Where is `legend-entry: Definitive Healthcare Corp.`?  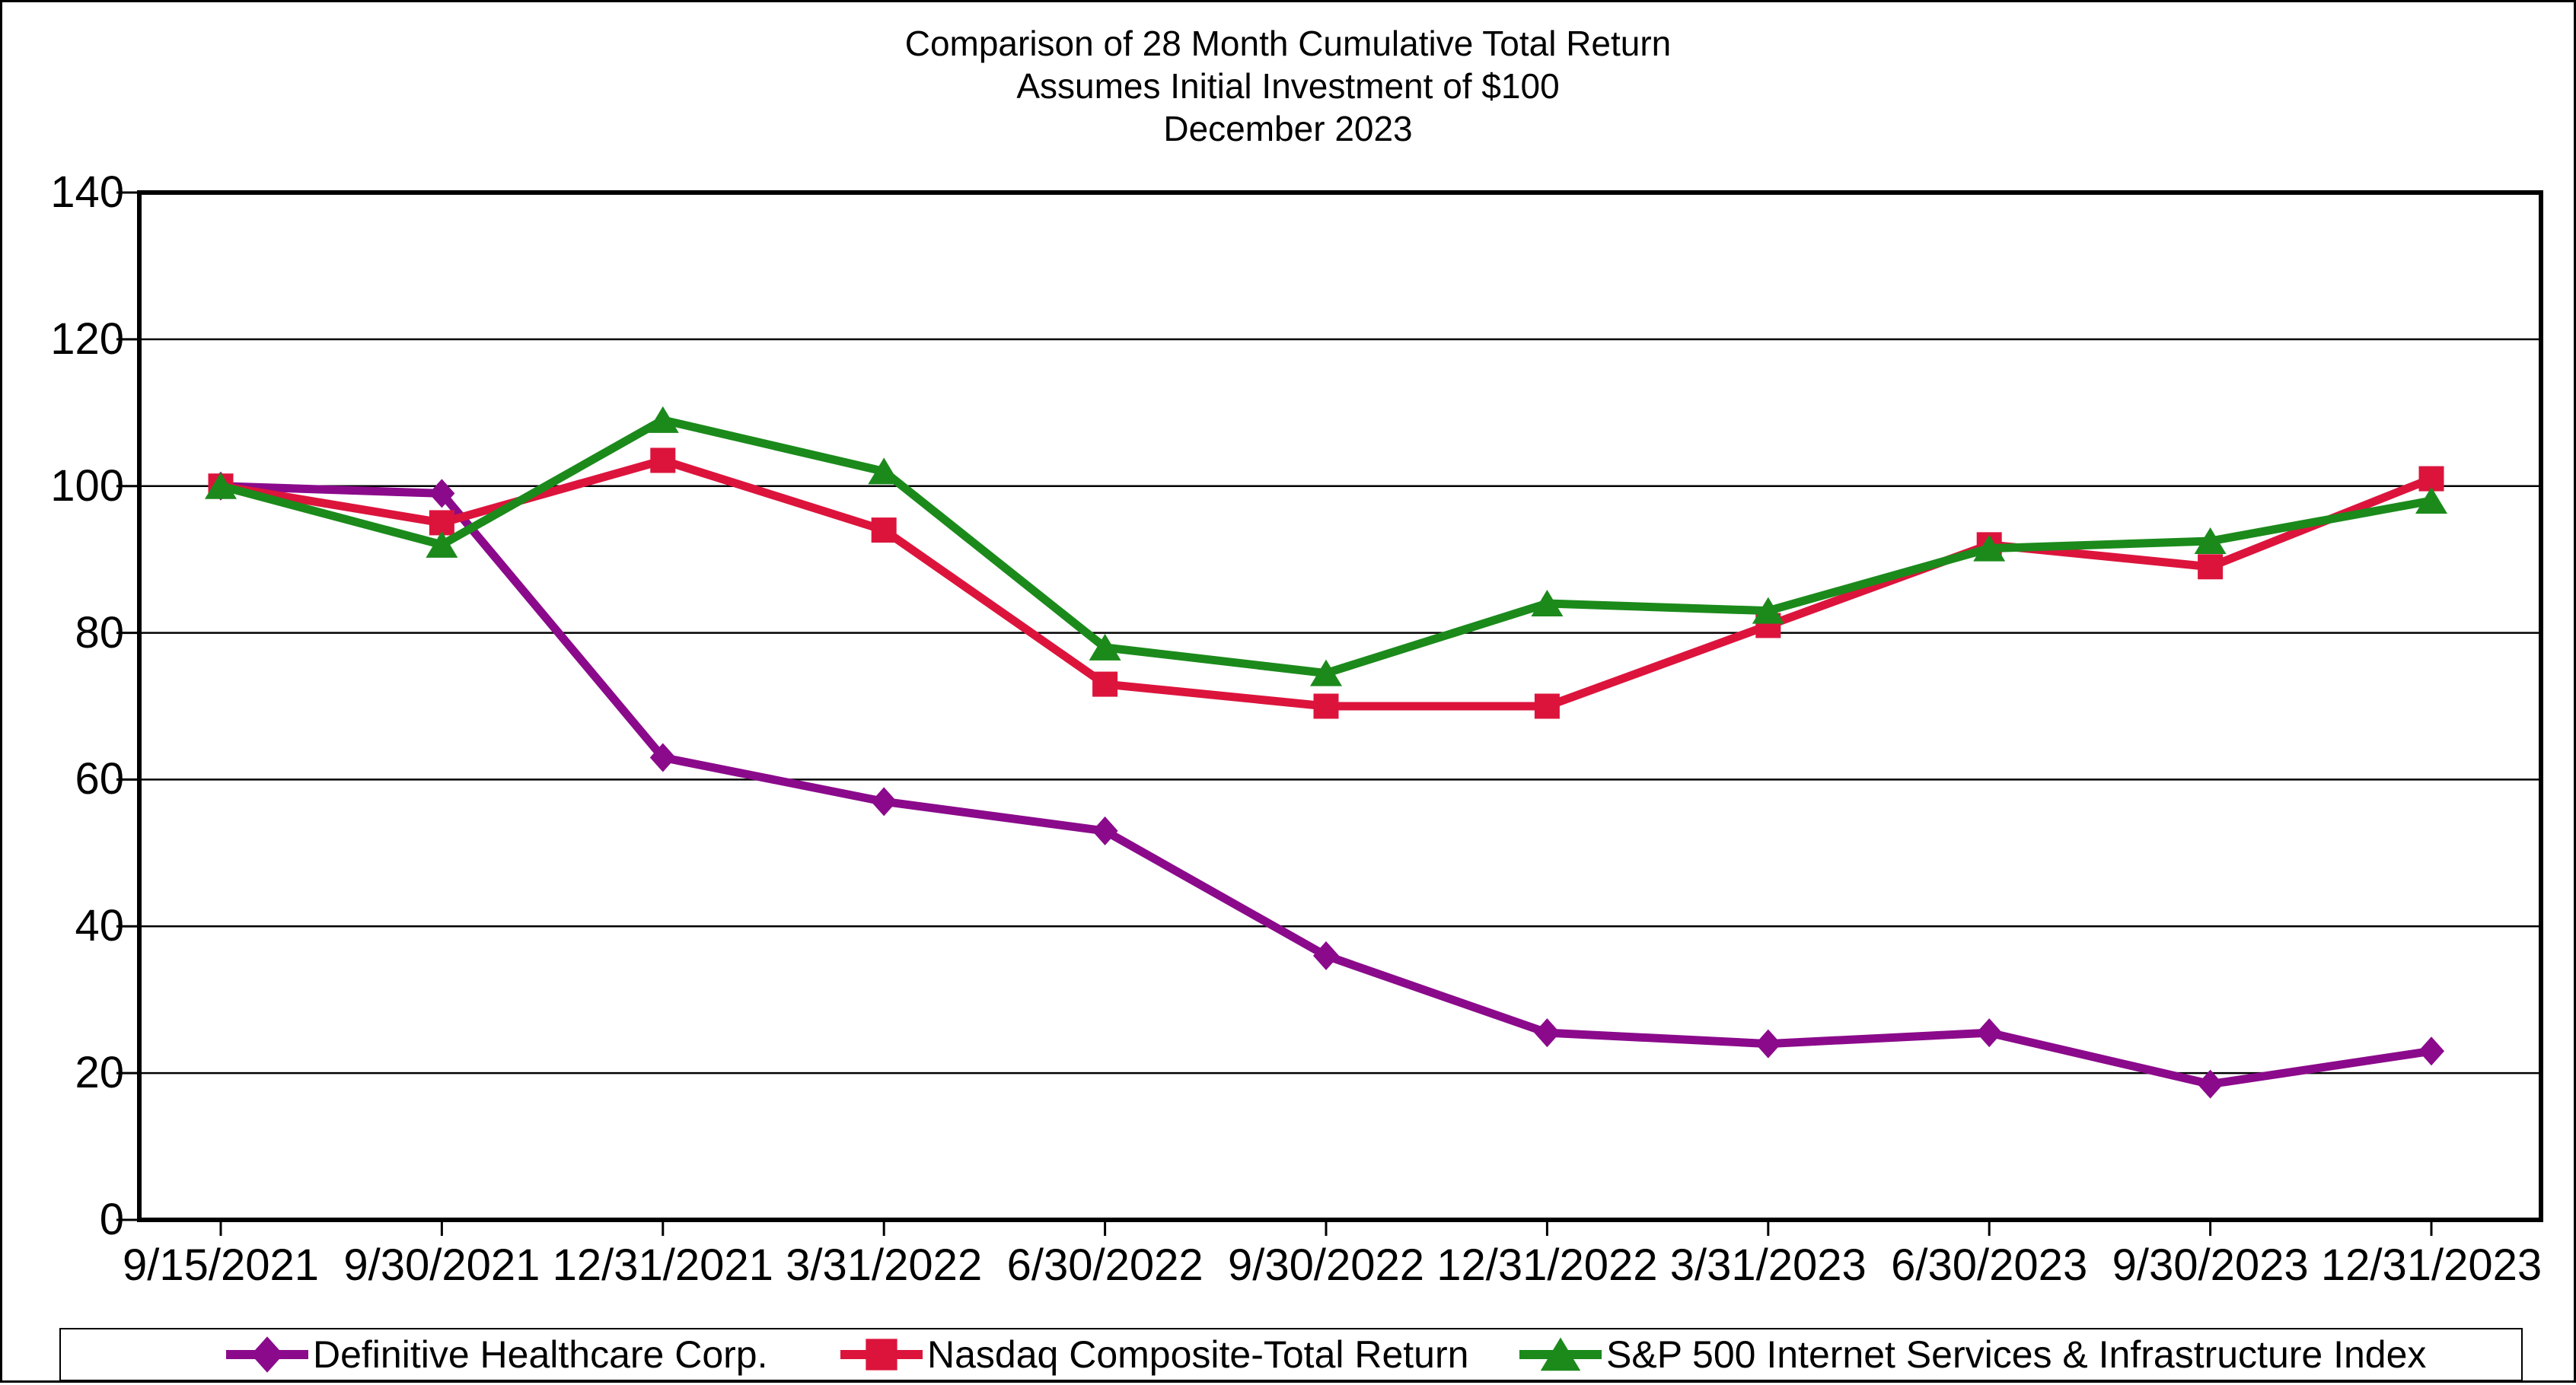 legend-entry: Definitive Healthcare Corp. is located at coordinates (497, 1354).